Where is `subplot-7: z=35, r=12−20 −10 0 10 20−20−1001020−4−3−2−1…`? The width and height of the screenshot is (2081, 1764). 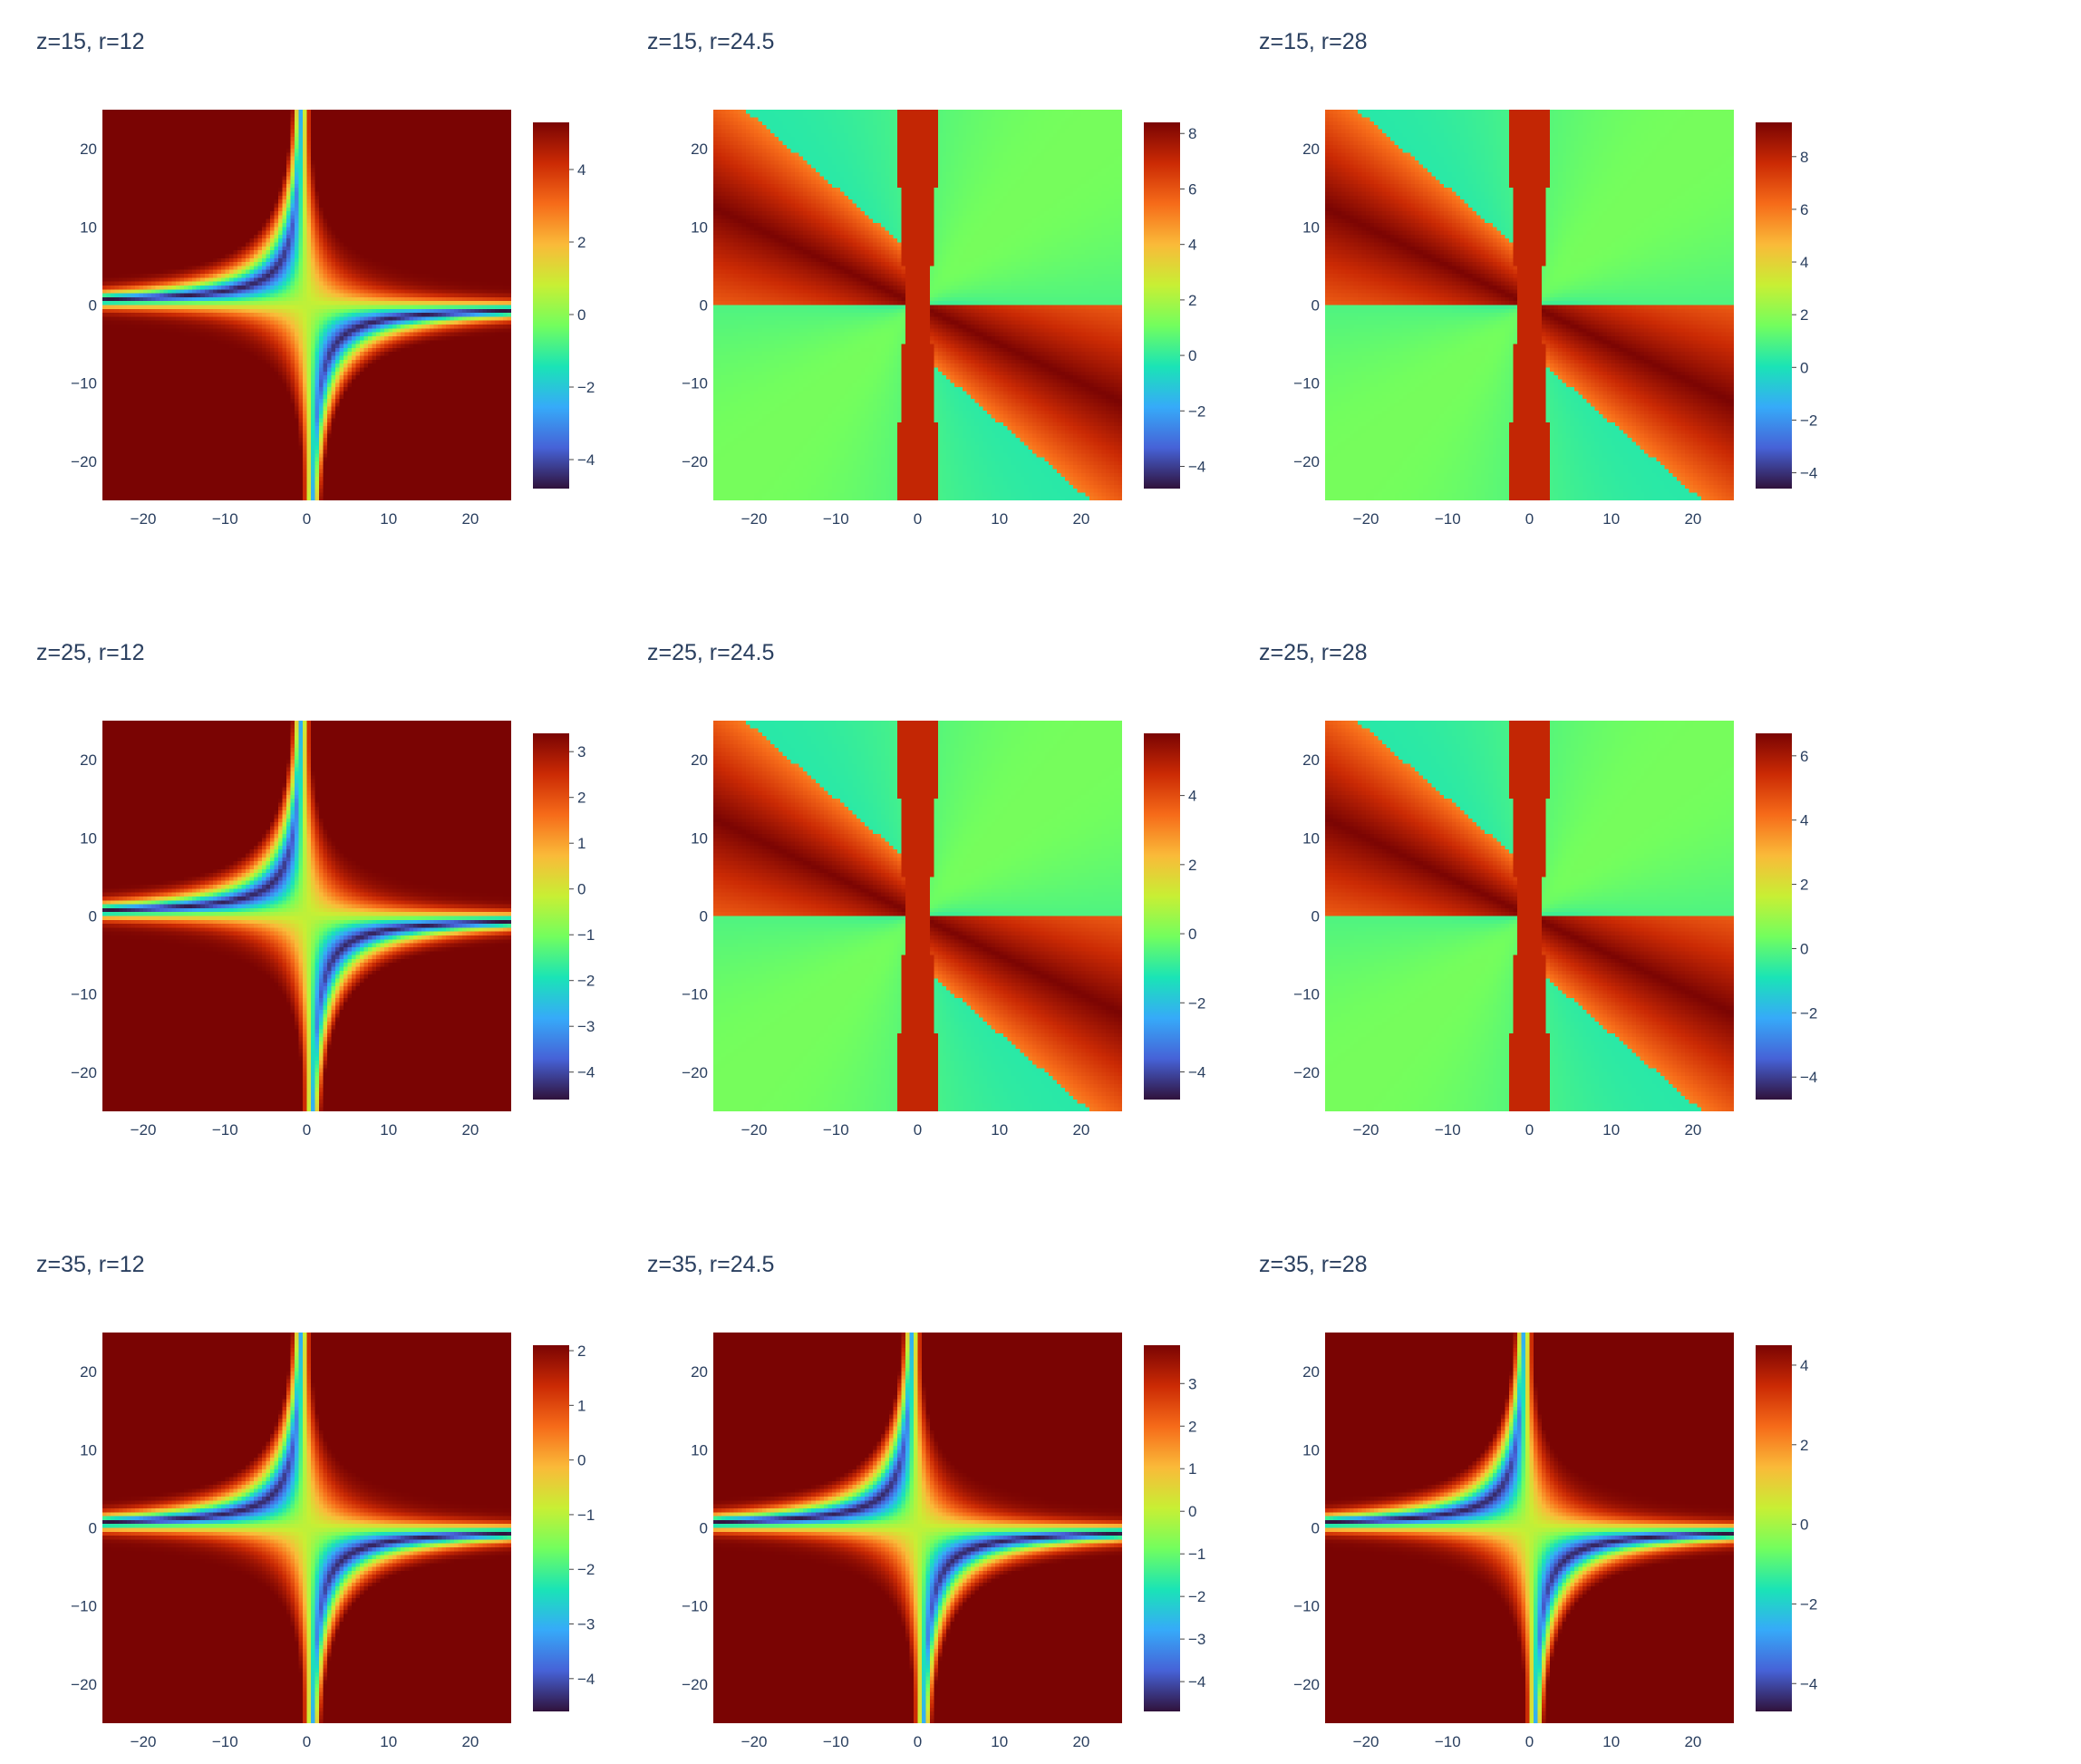 subplot-7: z=35, r=12−20 −10 0 10 20−20−1001020−4−3−2−1… is located at coordinates (315, 1501).